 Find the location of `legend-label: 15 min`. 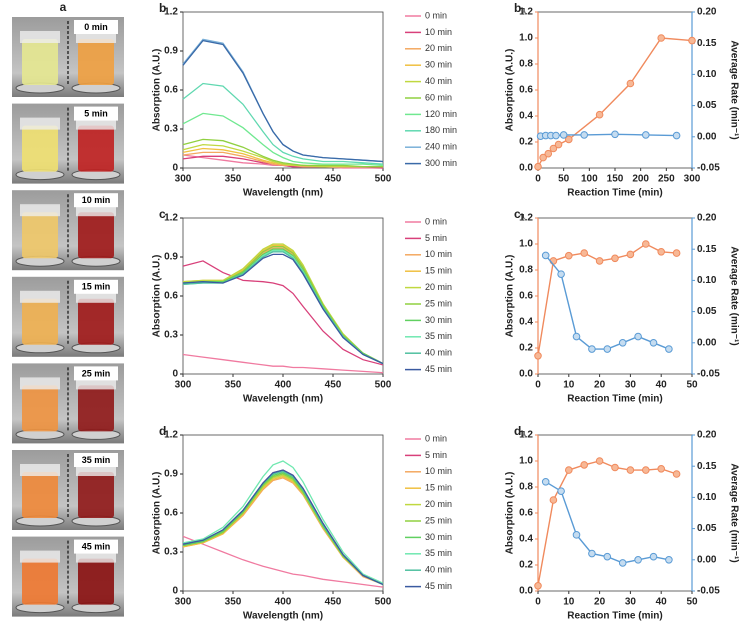

legend-label: 15 min is located at coordinates (438, 271).